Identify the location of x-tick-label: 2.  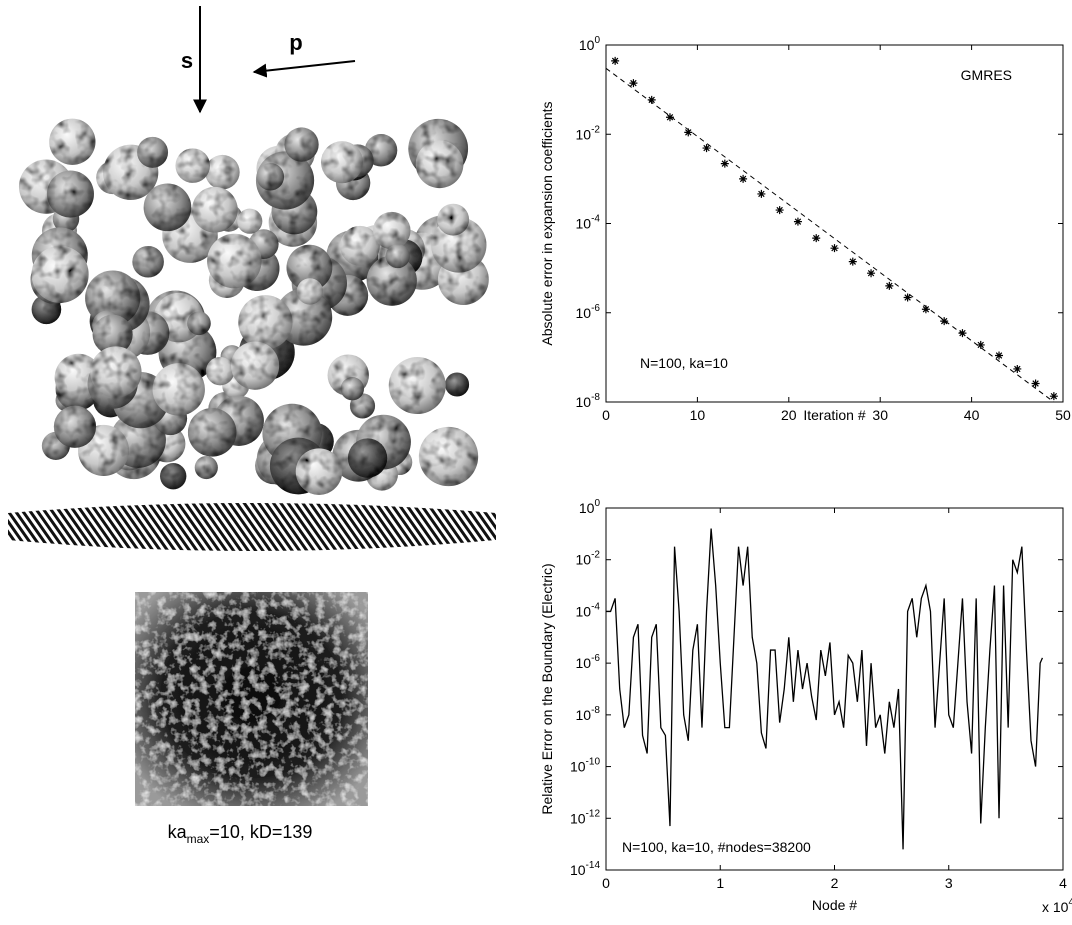
(835, 883).